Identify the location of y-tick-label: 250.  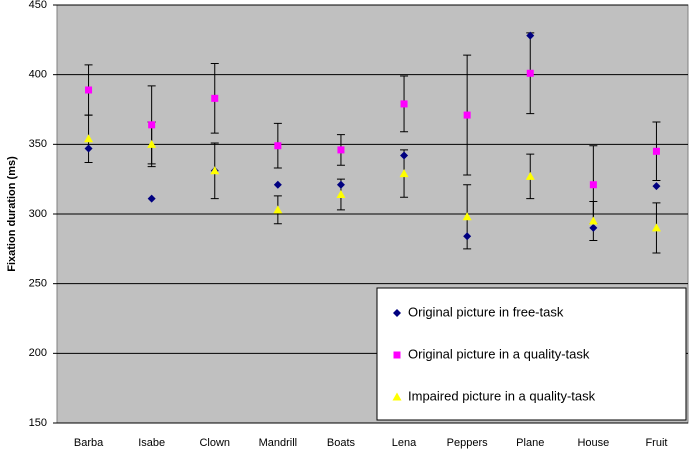
(38, 284).